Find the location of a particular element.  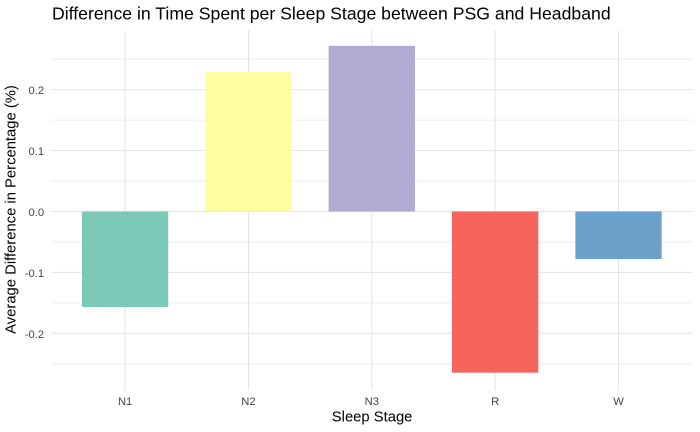

svg-text:Average Difference in Percenta: Average Difference in Percentage (%) is located at coordinates (12, 209).